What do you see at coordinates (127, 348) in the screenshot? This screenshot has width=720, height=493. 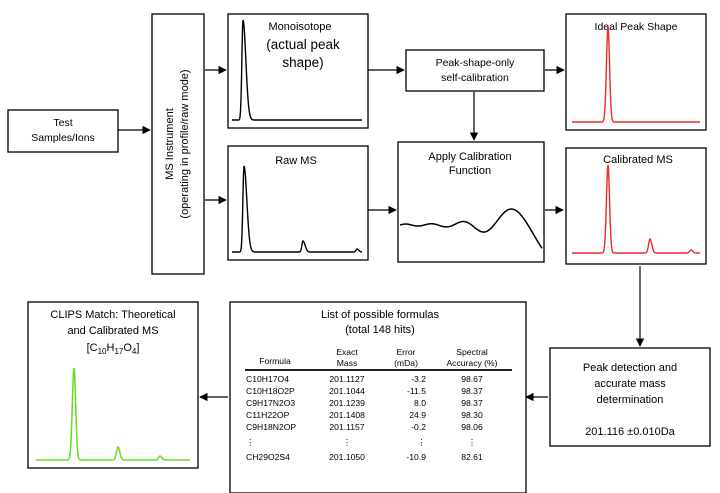 I see `clips-formula-mid-2: O` at bounding box center [127, 348].